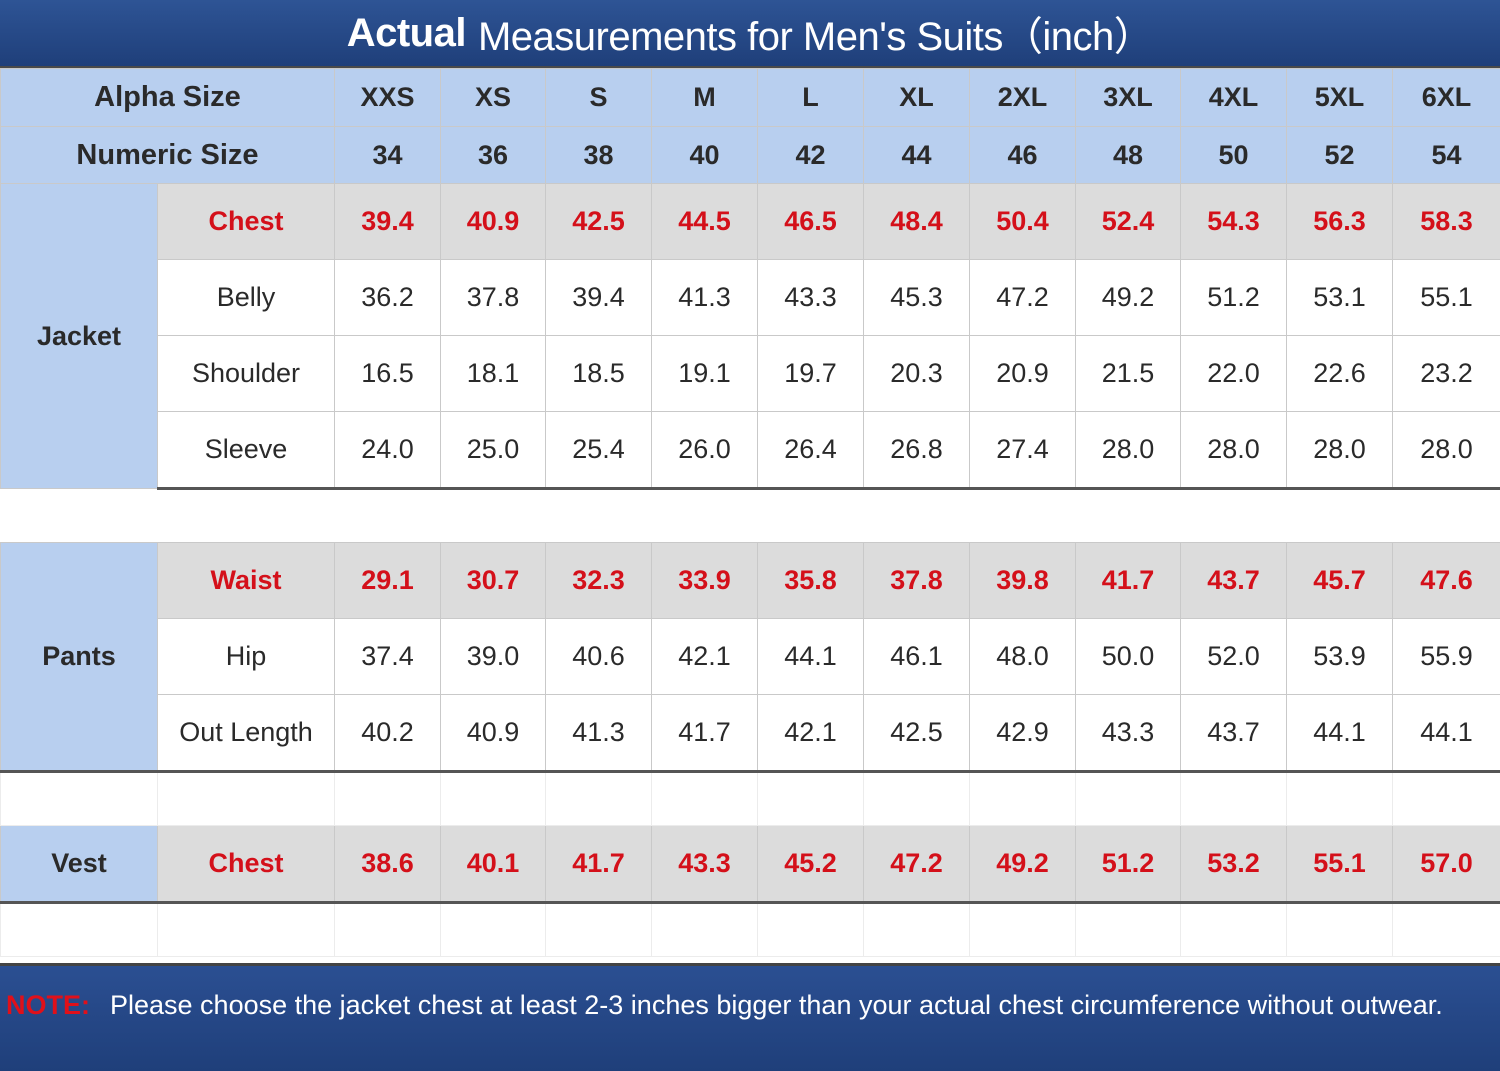 The height and width of the screenshot is (1071, 1500). I want to click on measure-value: 39.0, so click(493, 656).